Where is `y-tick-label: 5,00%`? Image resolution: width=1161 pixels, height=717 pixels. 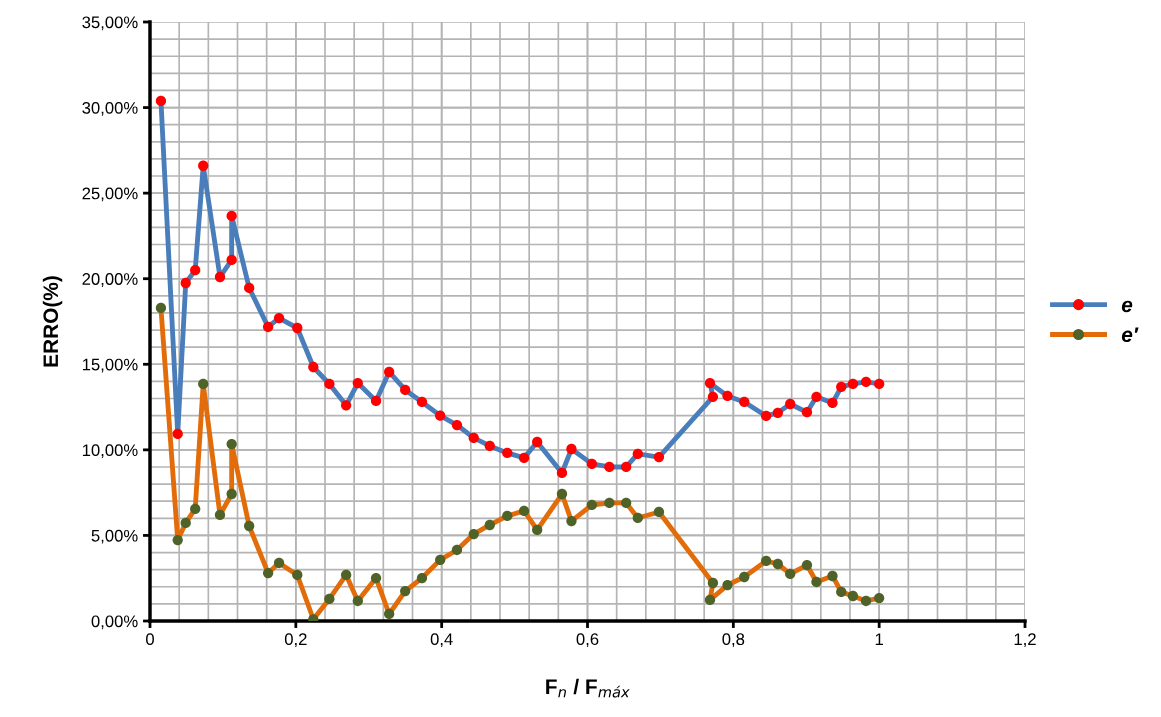 y-tick-label: 5,00% is located at coordinates (114, 536).